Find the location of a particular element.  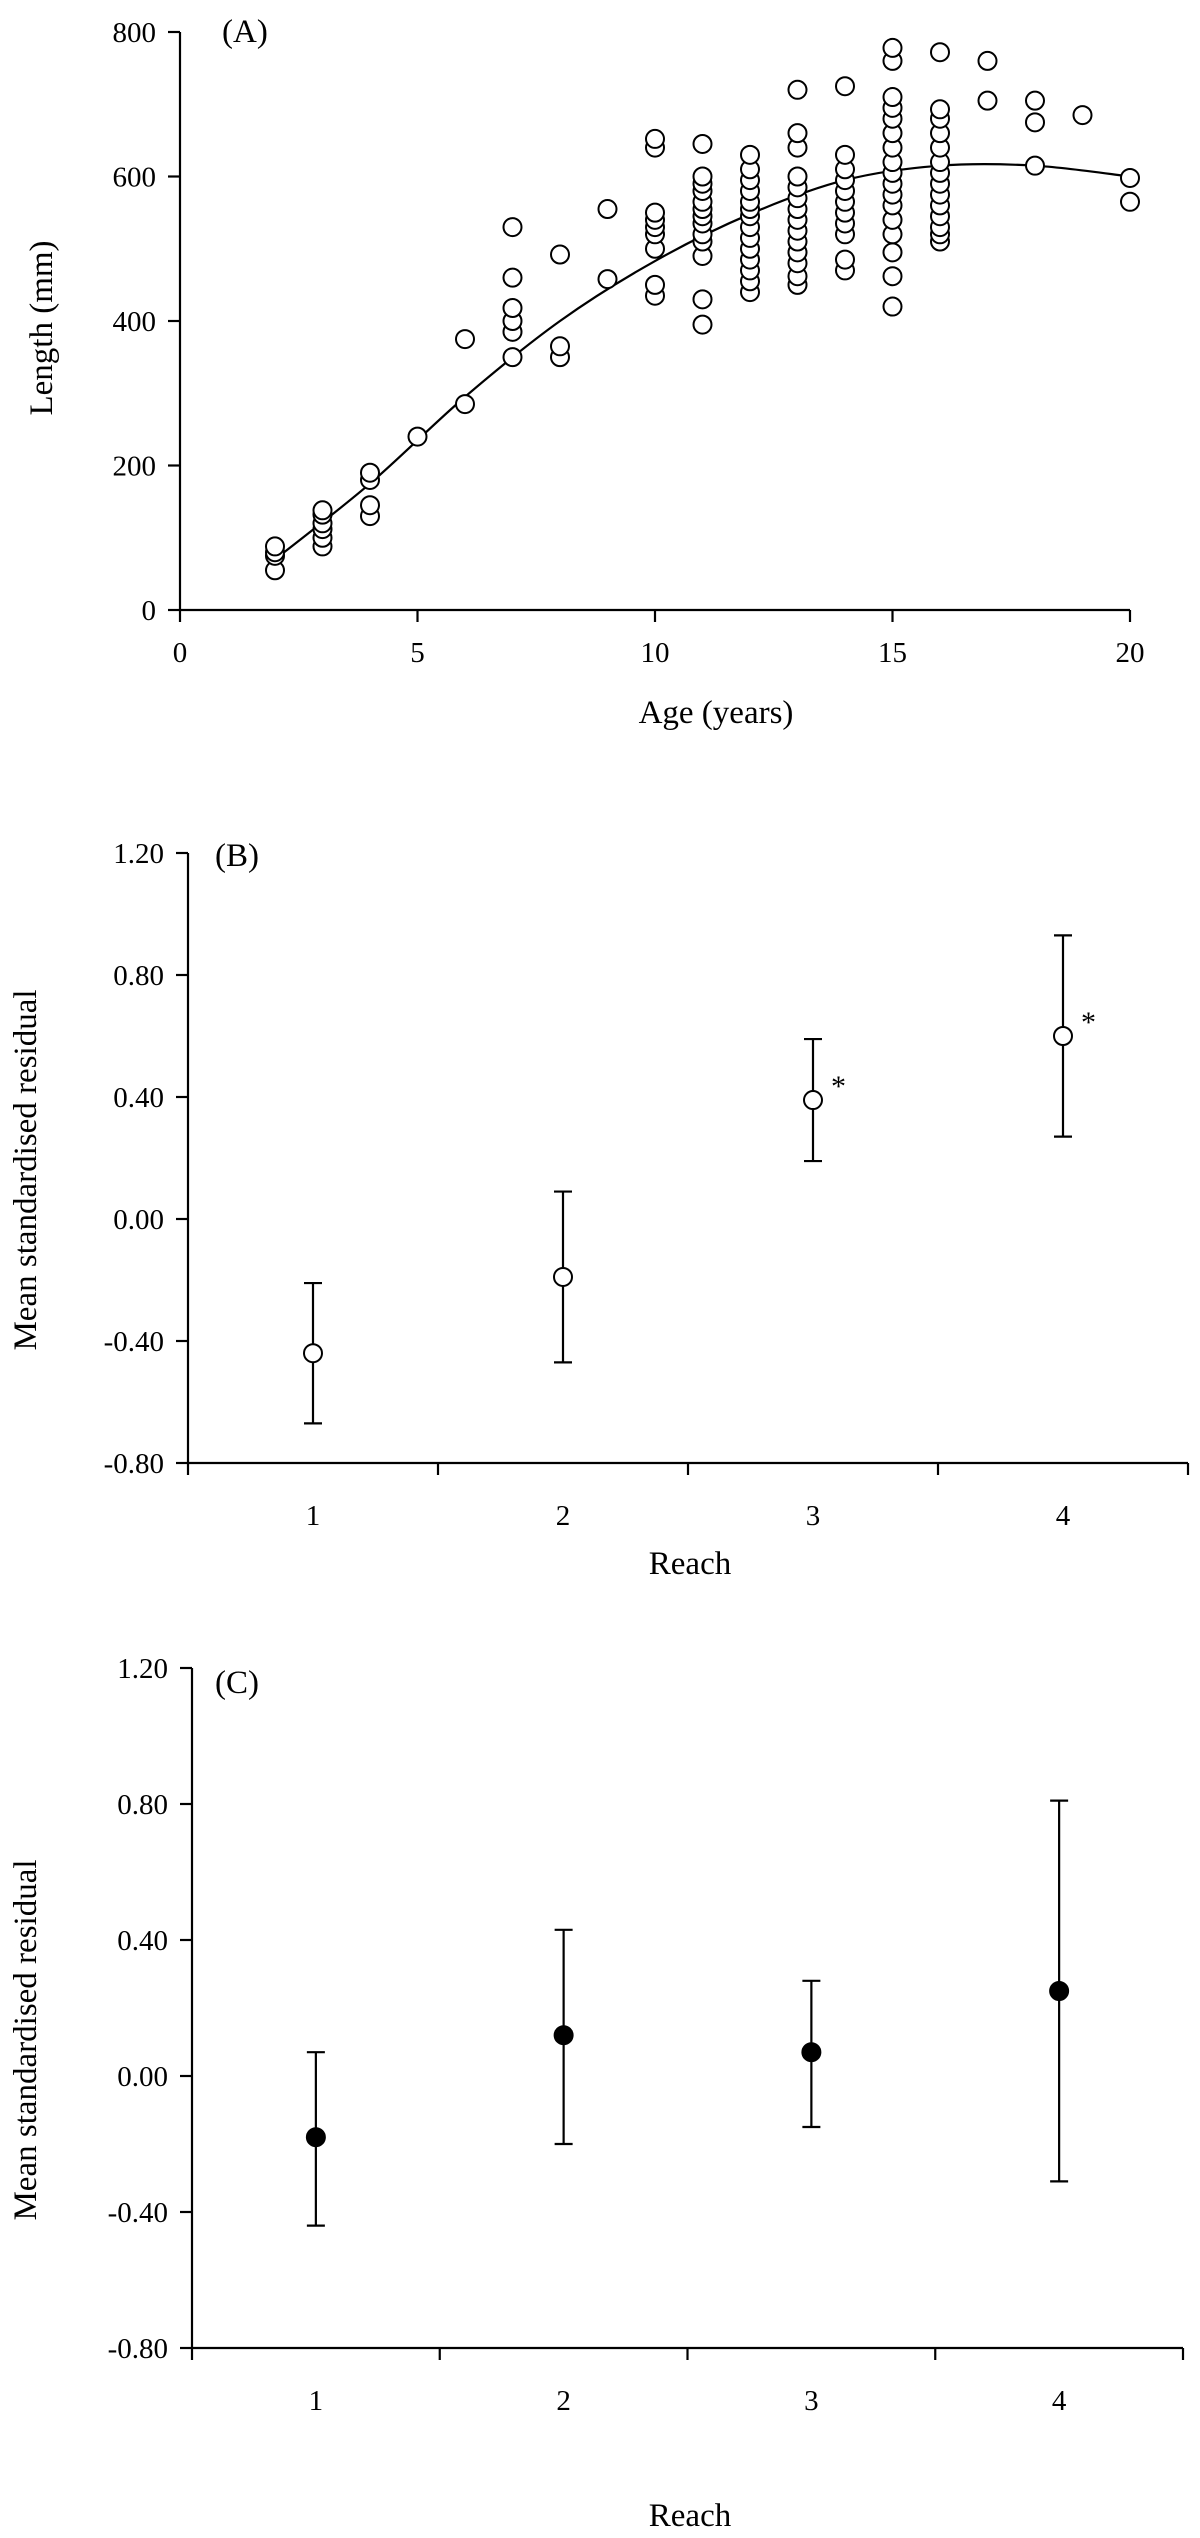

fit-curve-line is located at coordinates (702, 361).